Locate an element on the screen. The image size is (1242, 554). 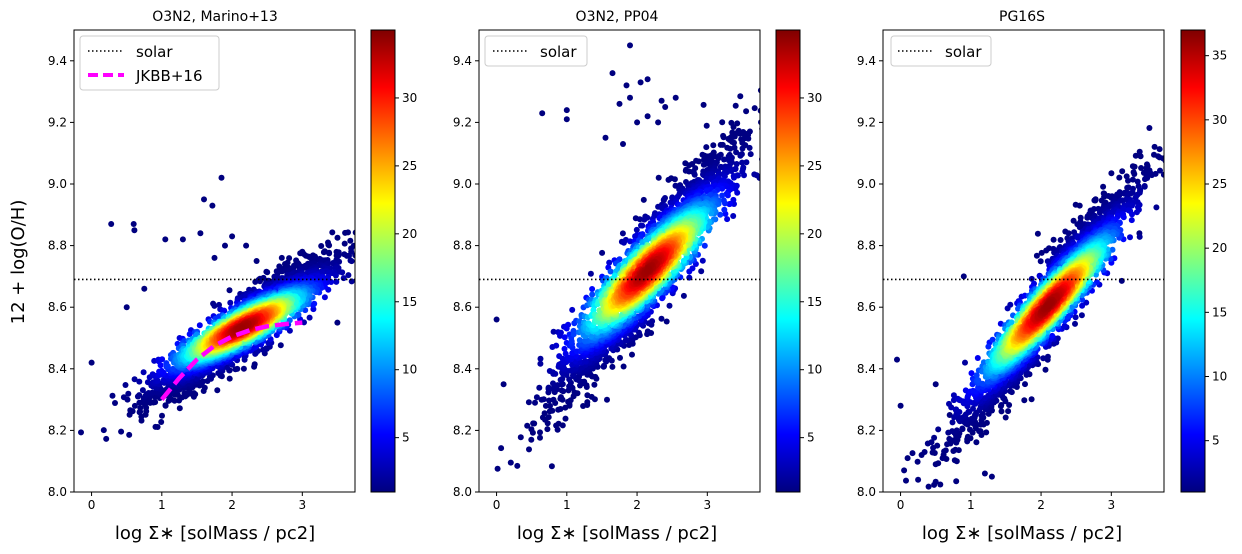
x-tick-label: 1 is located at coordinates (162, 505).